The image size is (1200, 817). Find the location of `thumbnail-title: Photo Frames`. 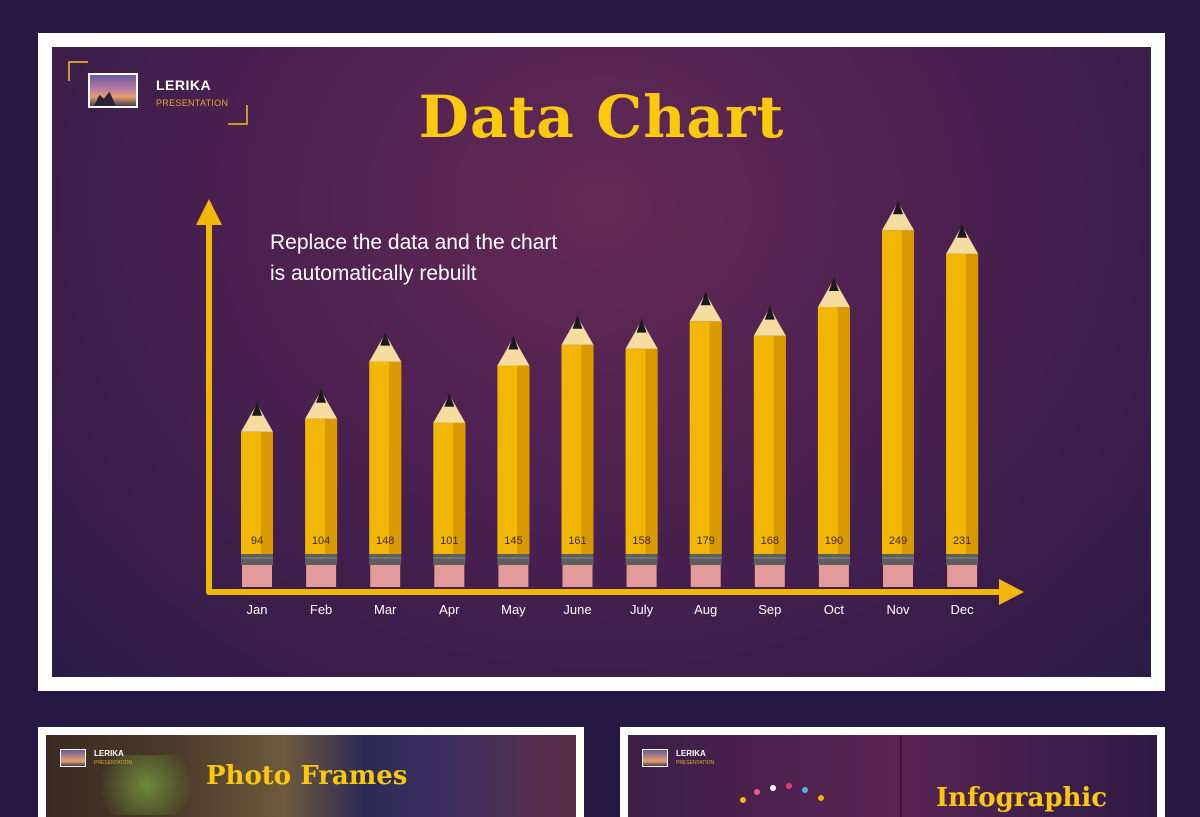

thumbnail-title: Photo Frames is located at coordinates (307, 776).